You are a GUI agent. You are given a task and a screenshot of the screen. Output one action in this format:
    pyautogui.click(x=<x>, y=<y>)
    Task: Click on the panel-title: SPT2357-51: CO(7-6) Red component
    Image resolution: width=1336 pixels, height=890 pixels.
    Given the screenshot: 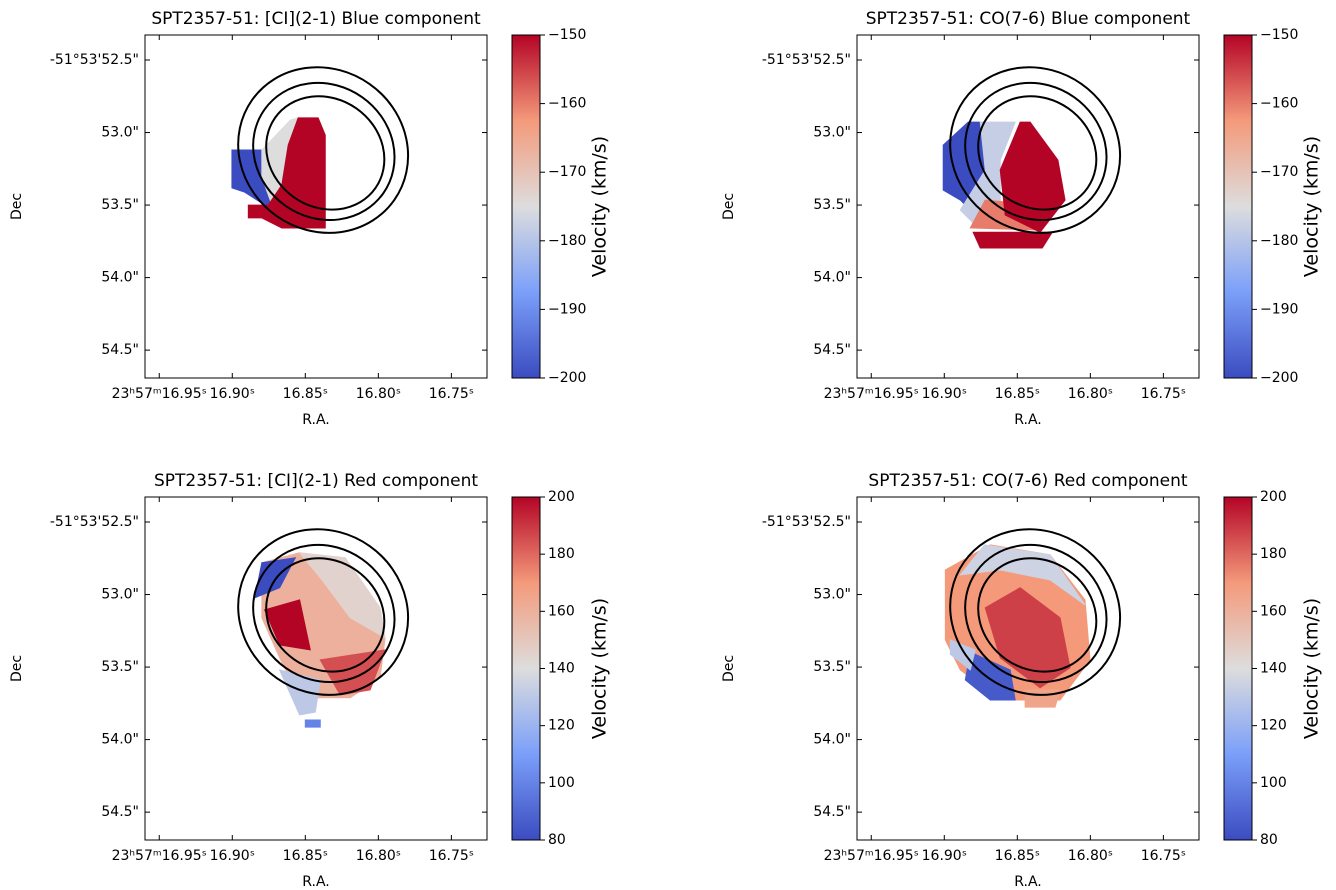 What is the action you would take?
    pyautogui.click(x=1027, y=481)
    